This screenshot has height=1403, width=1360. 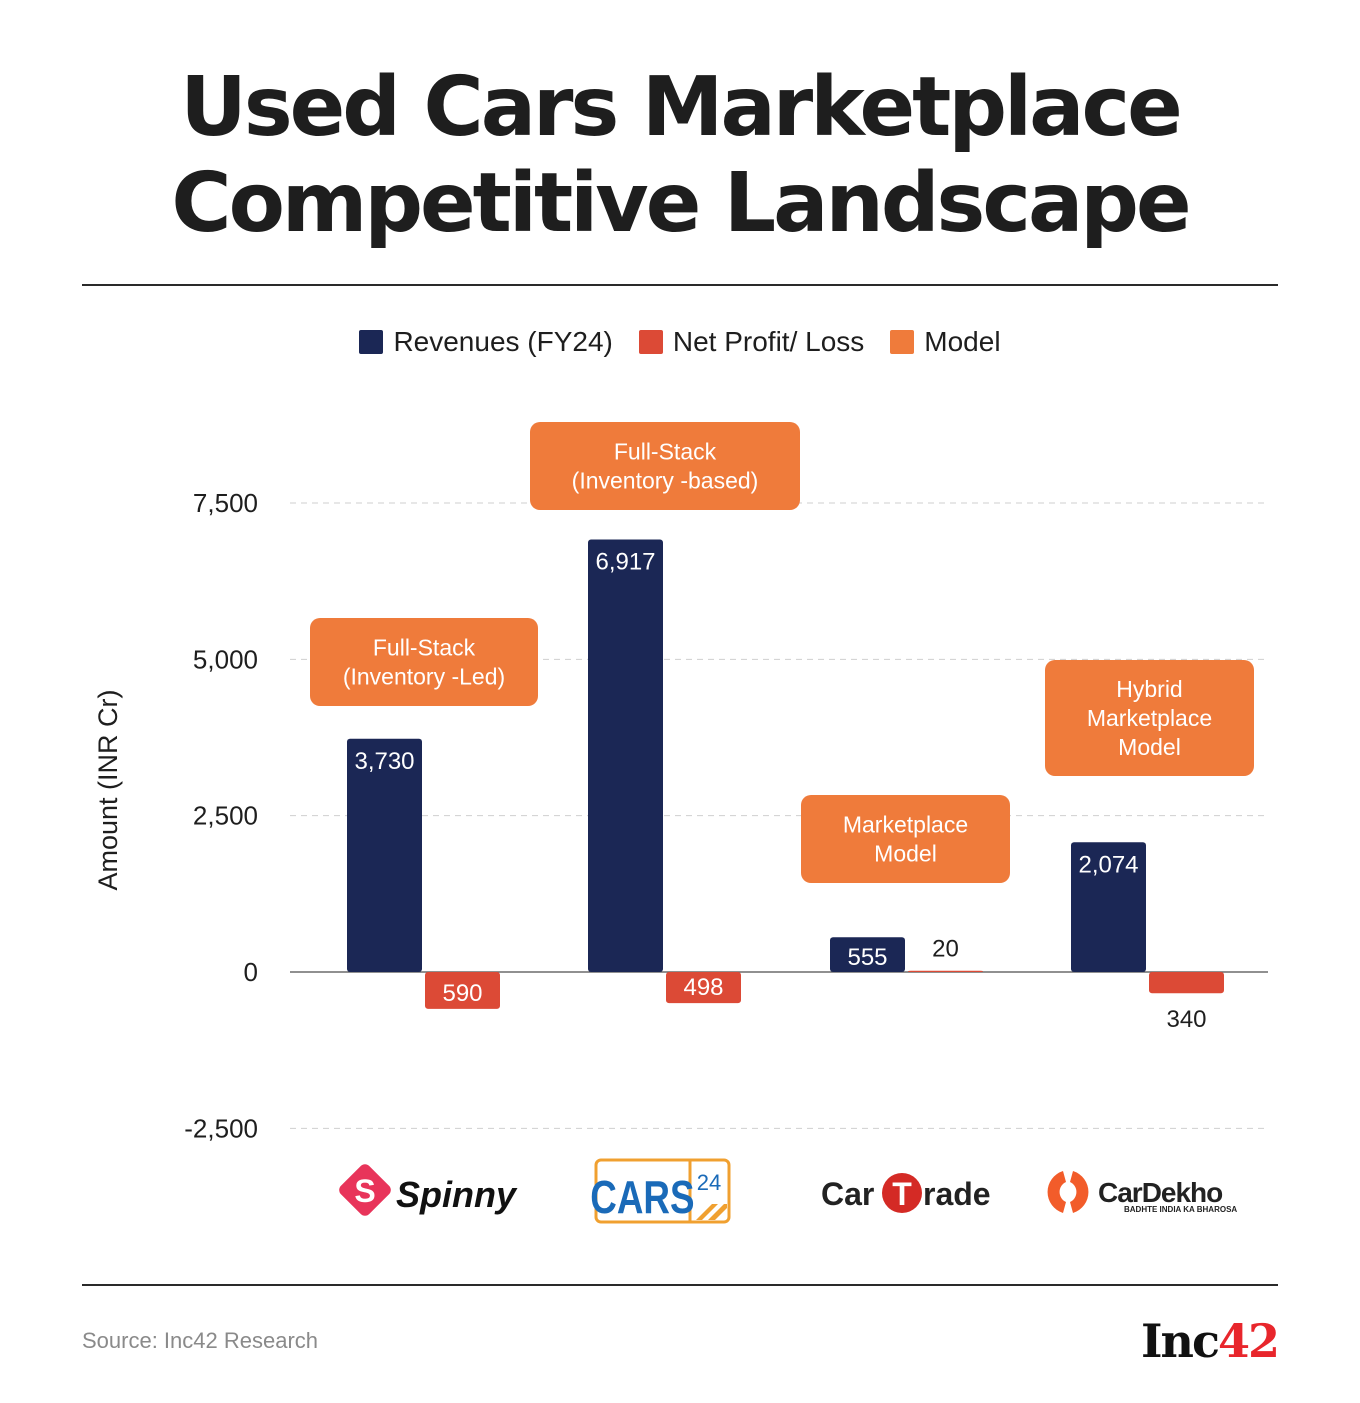 I want to click on model-callout-text: (Inventory -Led), so click(x=424, y=677).